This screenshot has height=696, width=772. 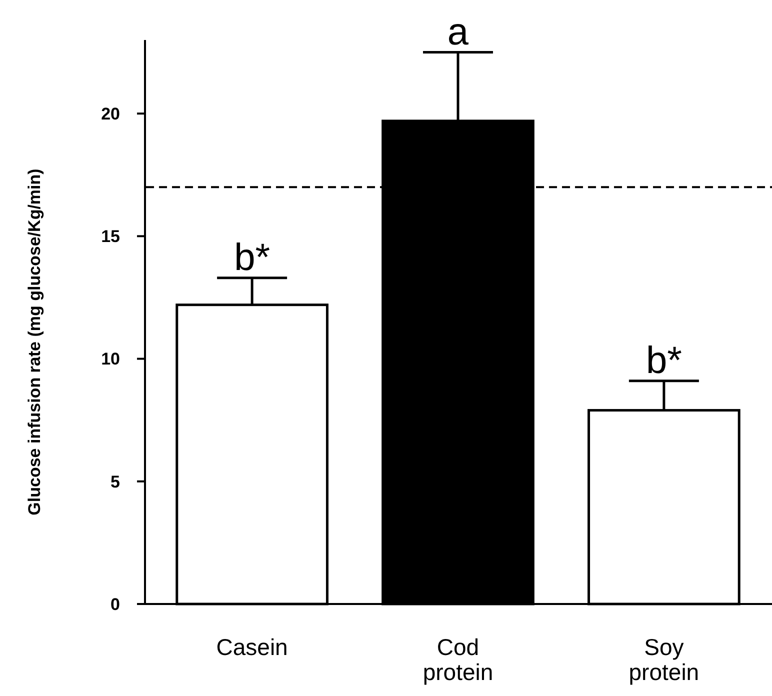 I want to click on x-tick-label: Casein, so click(x=252, y=647).